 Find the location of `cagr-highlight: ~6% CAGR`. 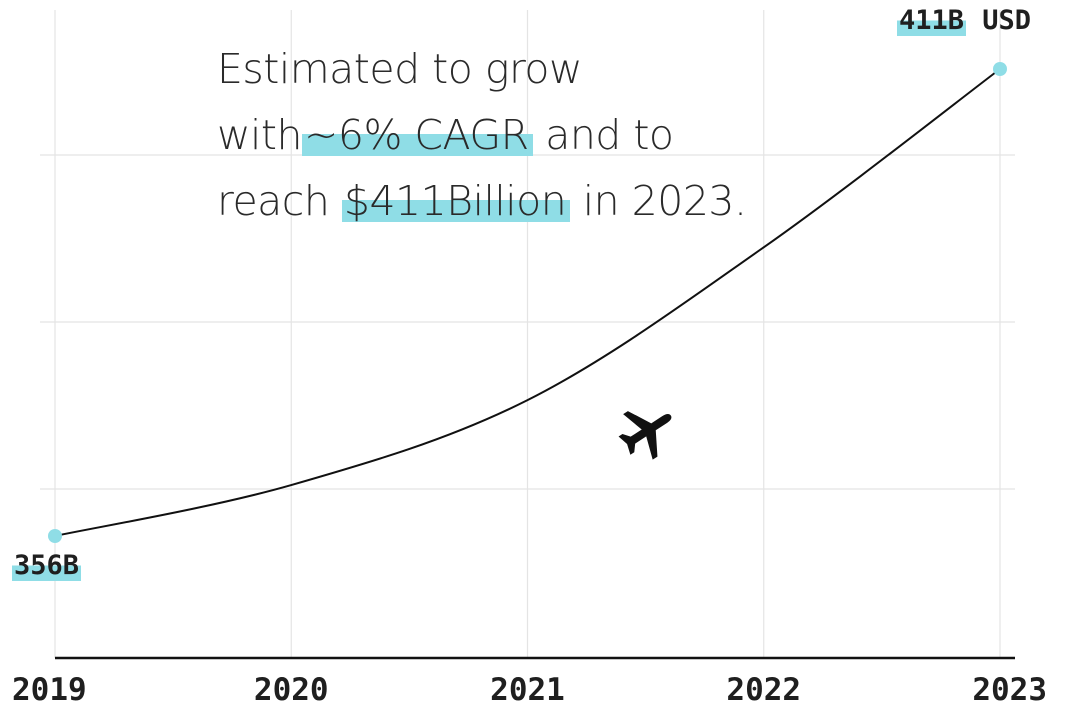

cagr-highlight: ~6% CAGR is located at coordinates (417, 135).